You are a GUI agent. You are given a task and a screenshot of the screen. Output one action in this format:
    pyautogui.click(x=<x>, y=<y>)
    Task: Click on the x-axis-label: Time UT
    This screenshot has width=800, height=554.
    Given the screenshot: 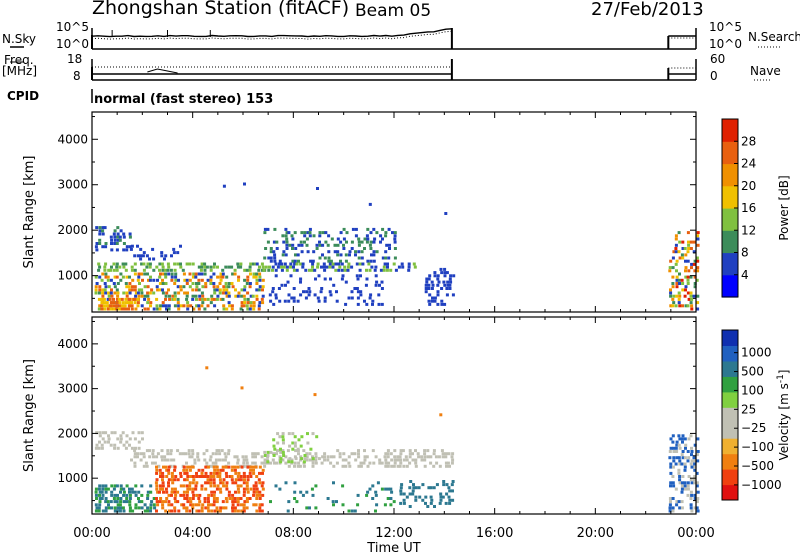 What is the action you would take?
    pyautogui.click(x=393, y=547)
    